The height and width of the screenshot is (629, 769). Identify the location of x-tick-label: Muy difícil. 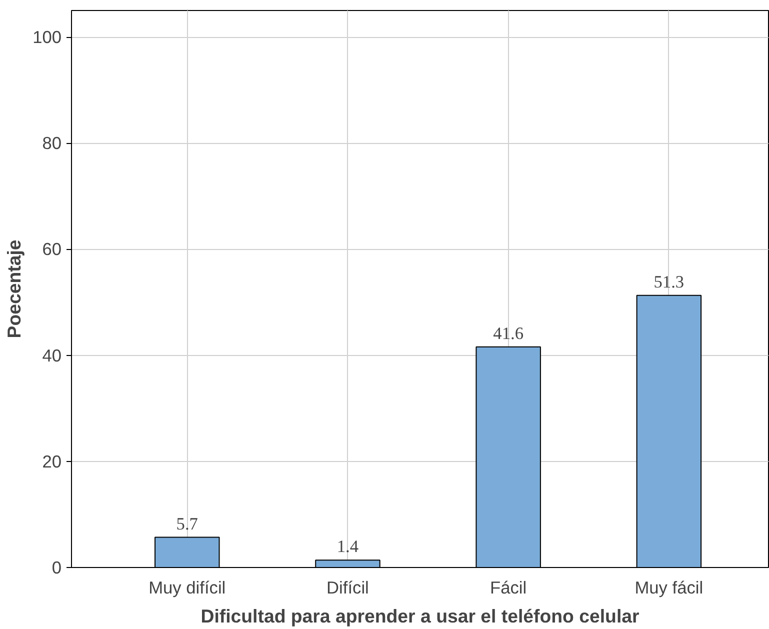
(187, 588).